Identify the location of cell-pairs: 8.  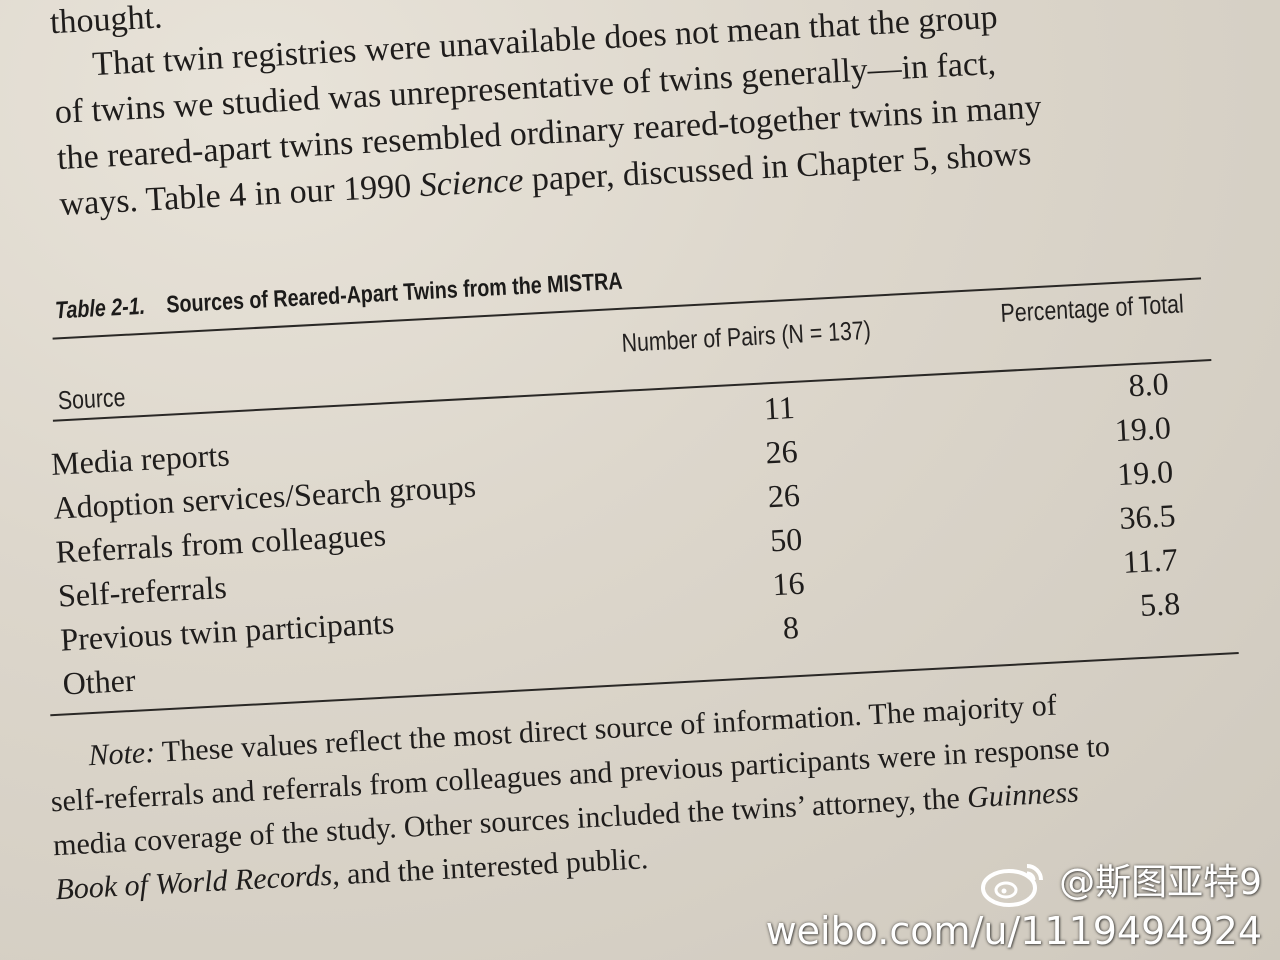
(790, 627).